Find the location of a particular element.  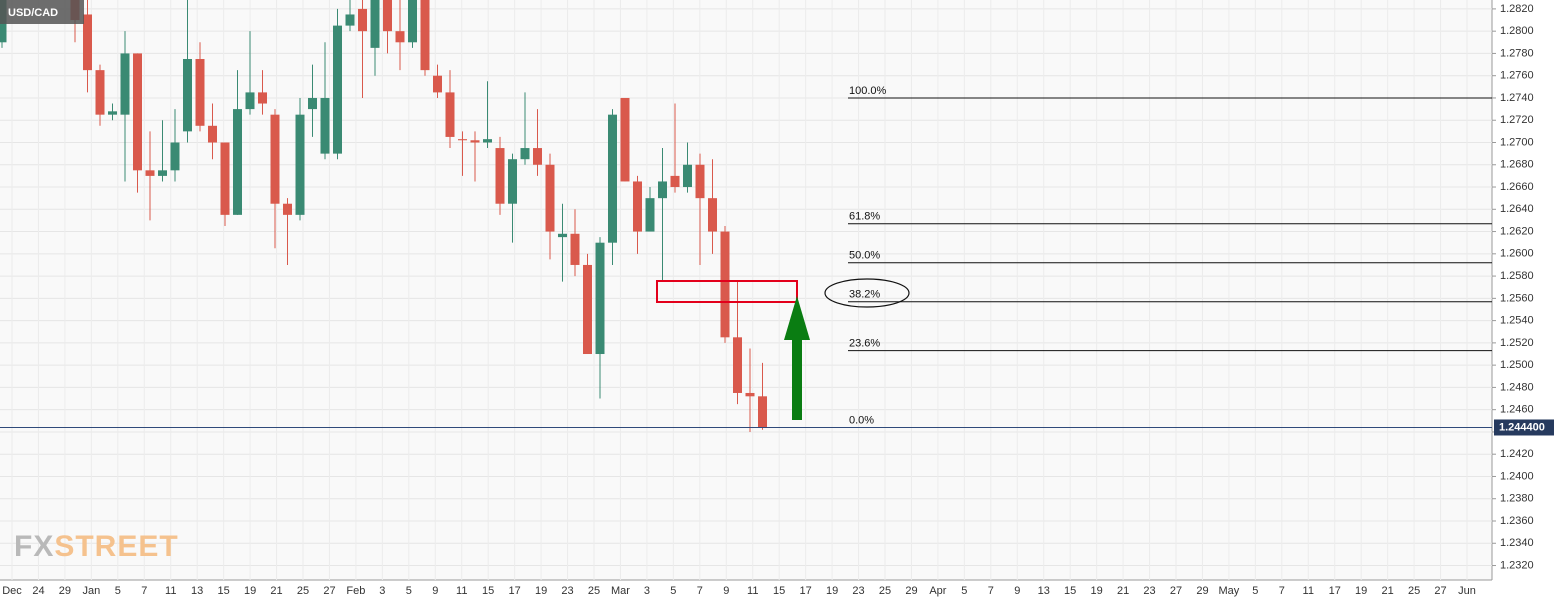

x-tick-label: 29 is located at coordinates (1202, 591).